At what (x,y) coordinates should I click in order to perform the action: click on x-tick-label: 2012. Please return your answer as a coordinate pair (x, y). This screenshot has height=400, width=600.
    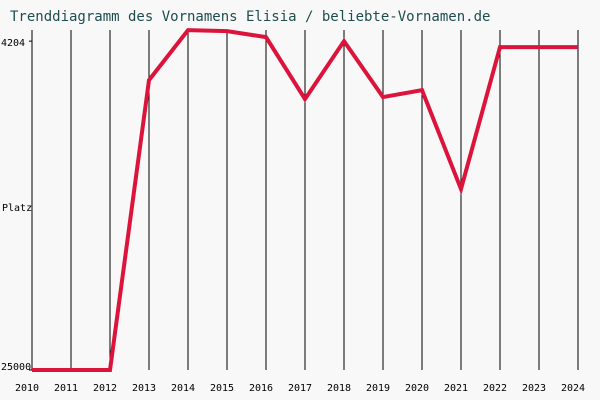
    Looking at the image, I should click on (105, 388).